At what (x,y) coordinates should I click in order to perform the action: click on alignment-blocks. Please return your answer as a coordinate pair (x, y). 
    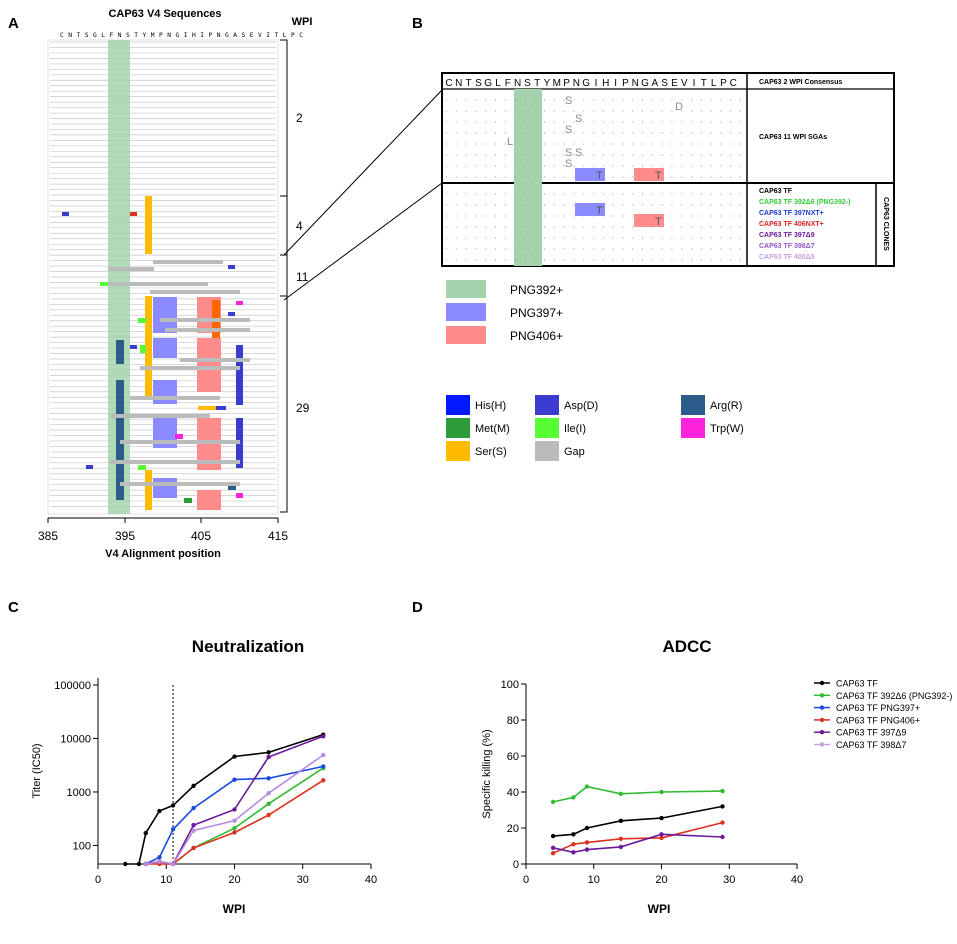
    Looking at the image, I should click on (156, 353).